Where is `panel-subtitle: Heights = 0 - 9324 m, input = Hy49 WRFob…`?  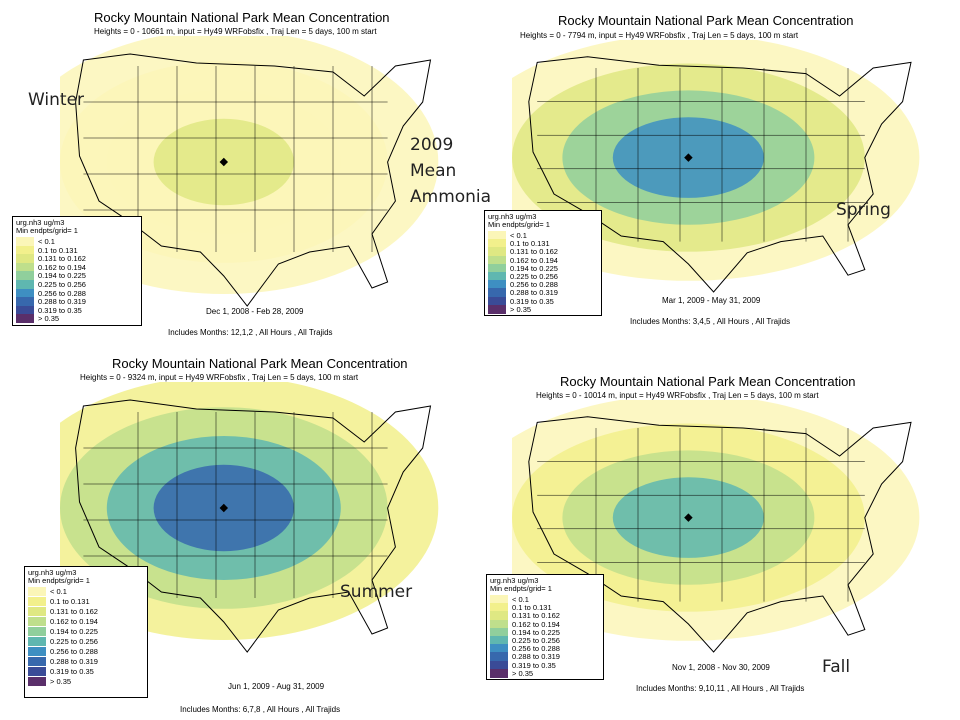 panel-subtitle: Heights = 0 - 9324 m, input = Hy49 WRFob… is located at coordinates (219, 377).